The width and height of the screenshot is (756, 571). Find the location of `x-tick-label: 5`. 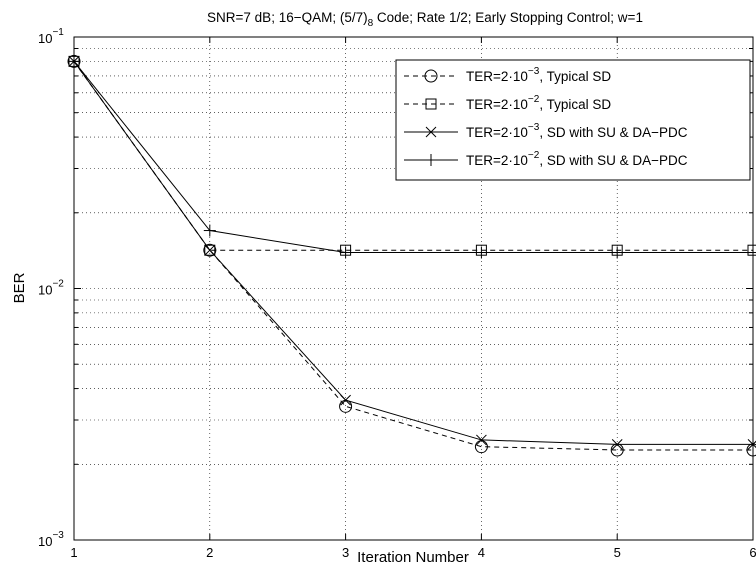

x-tick-label: 5 is located at coordinates (617, 552).